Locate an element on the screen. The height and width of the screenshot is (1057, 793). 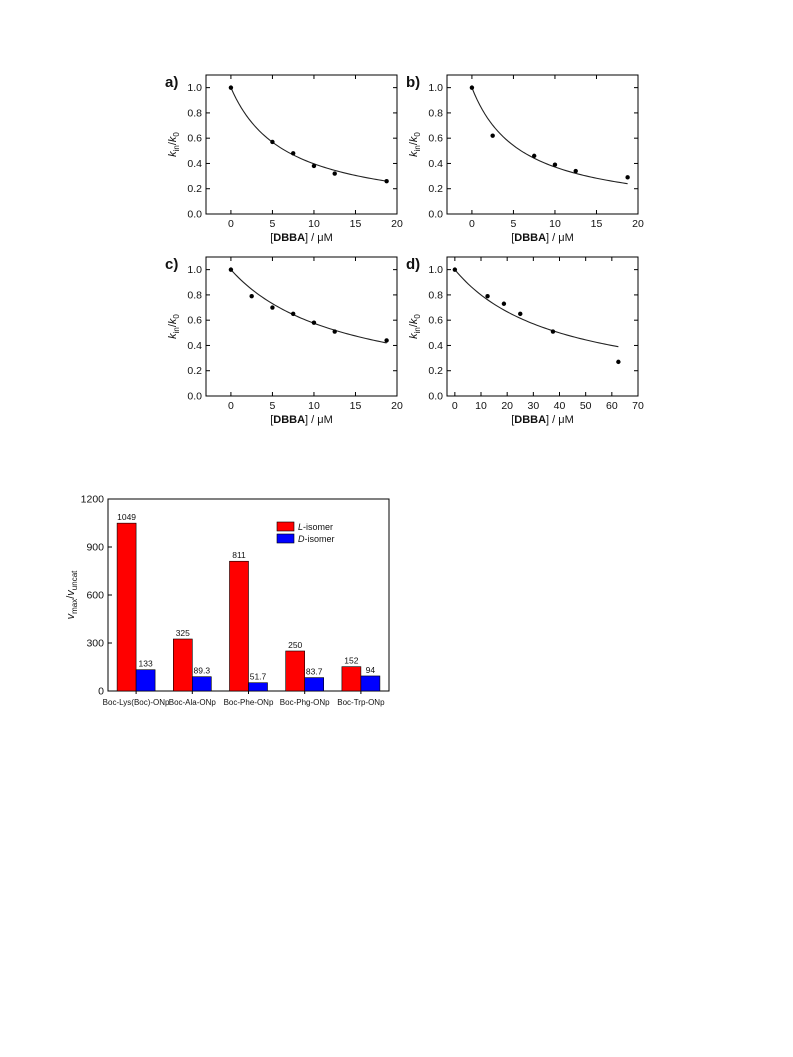
legend-swatch is located at coordinates (285, 538).